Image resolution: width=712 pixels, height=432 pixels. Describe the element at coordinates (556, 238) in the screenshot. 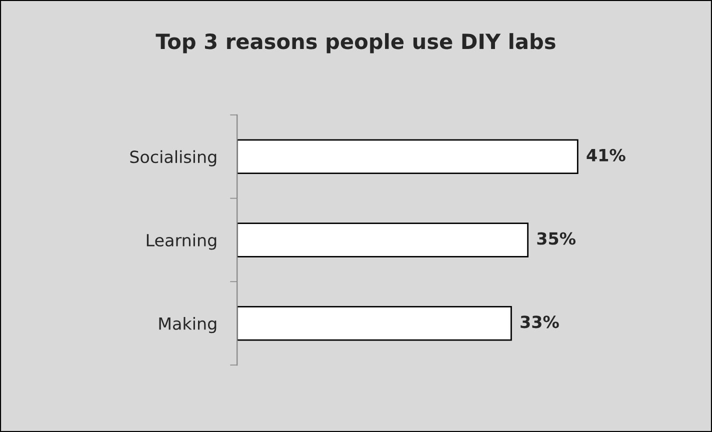

I see `data-label: 35%` at that location.